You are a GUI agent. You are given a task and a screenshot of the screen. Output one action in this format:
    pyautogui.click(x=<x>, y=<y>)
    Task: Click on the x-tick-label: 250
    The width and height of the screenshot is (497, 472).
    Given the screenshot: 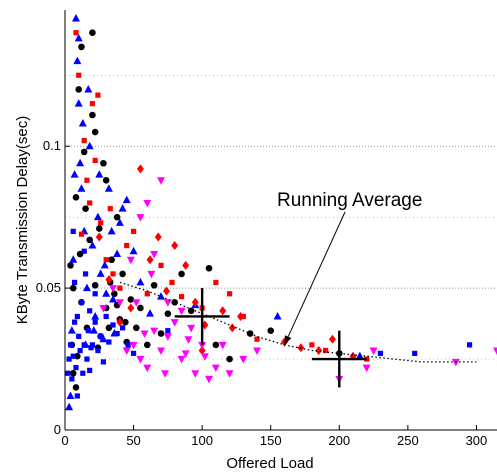 What is the action you would take?
    pyautogui.click(x=408, y=440)
    